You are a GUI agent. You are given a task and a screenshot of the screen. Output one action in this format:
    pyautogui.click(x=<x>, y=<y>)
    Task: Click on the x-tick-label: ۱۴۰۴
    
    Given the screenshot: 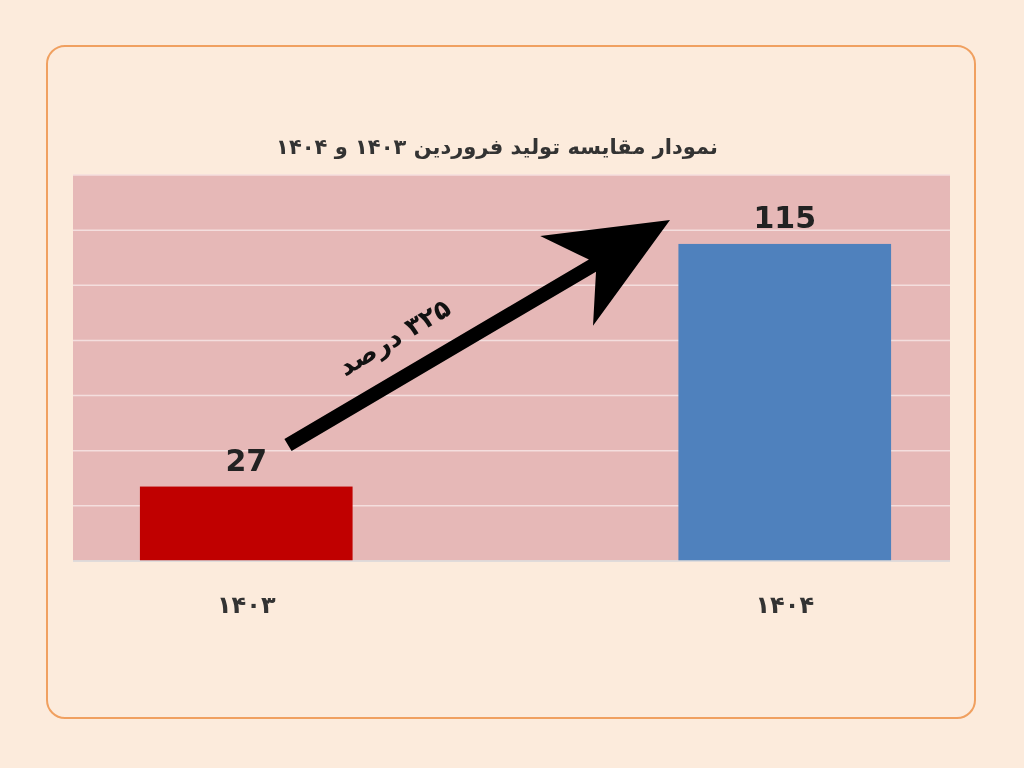 What is the action you would take?
    pyautogui.click(x=785, y=605)
    